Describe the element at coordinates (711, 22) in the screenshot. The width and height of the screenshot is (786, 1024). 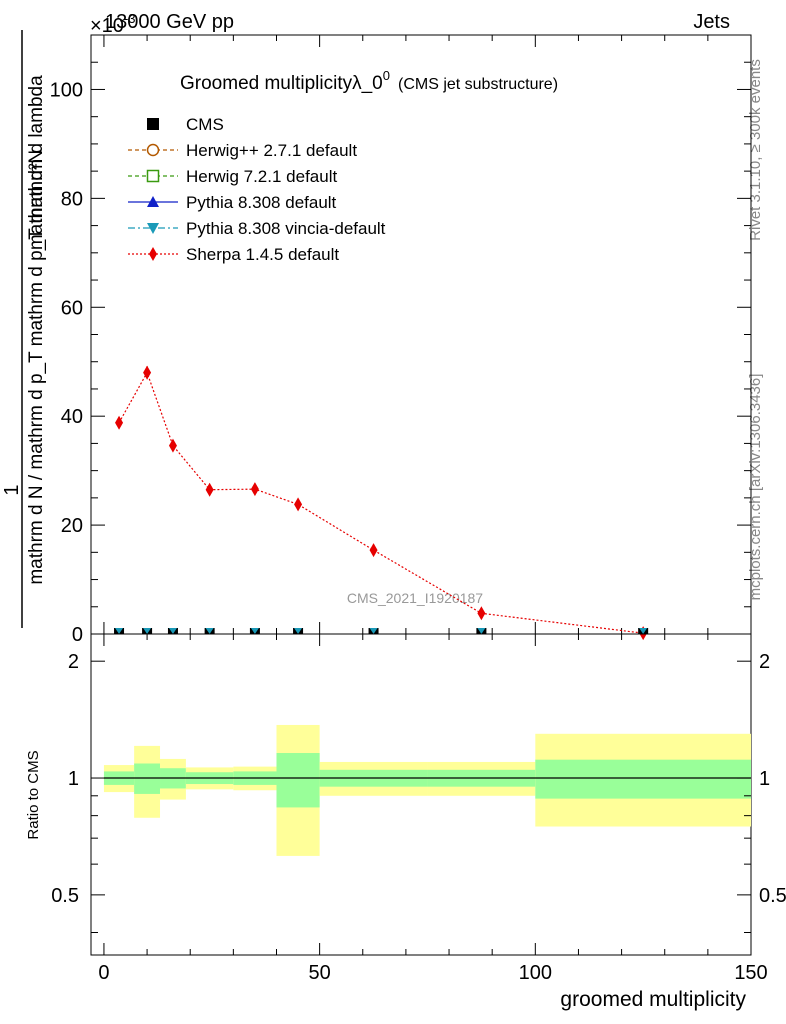
I see `header-right: Jets` at that location.